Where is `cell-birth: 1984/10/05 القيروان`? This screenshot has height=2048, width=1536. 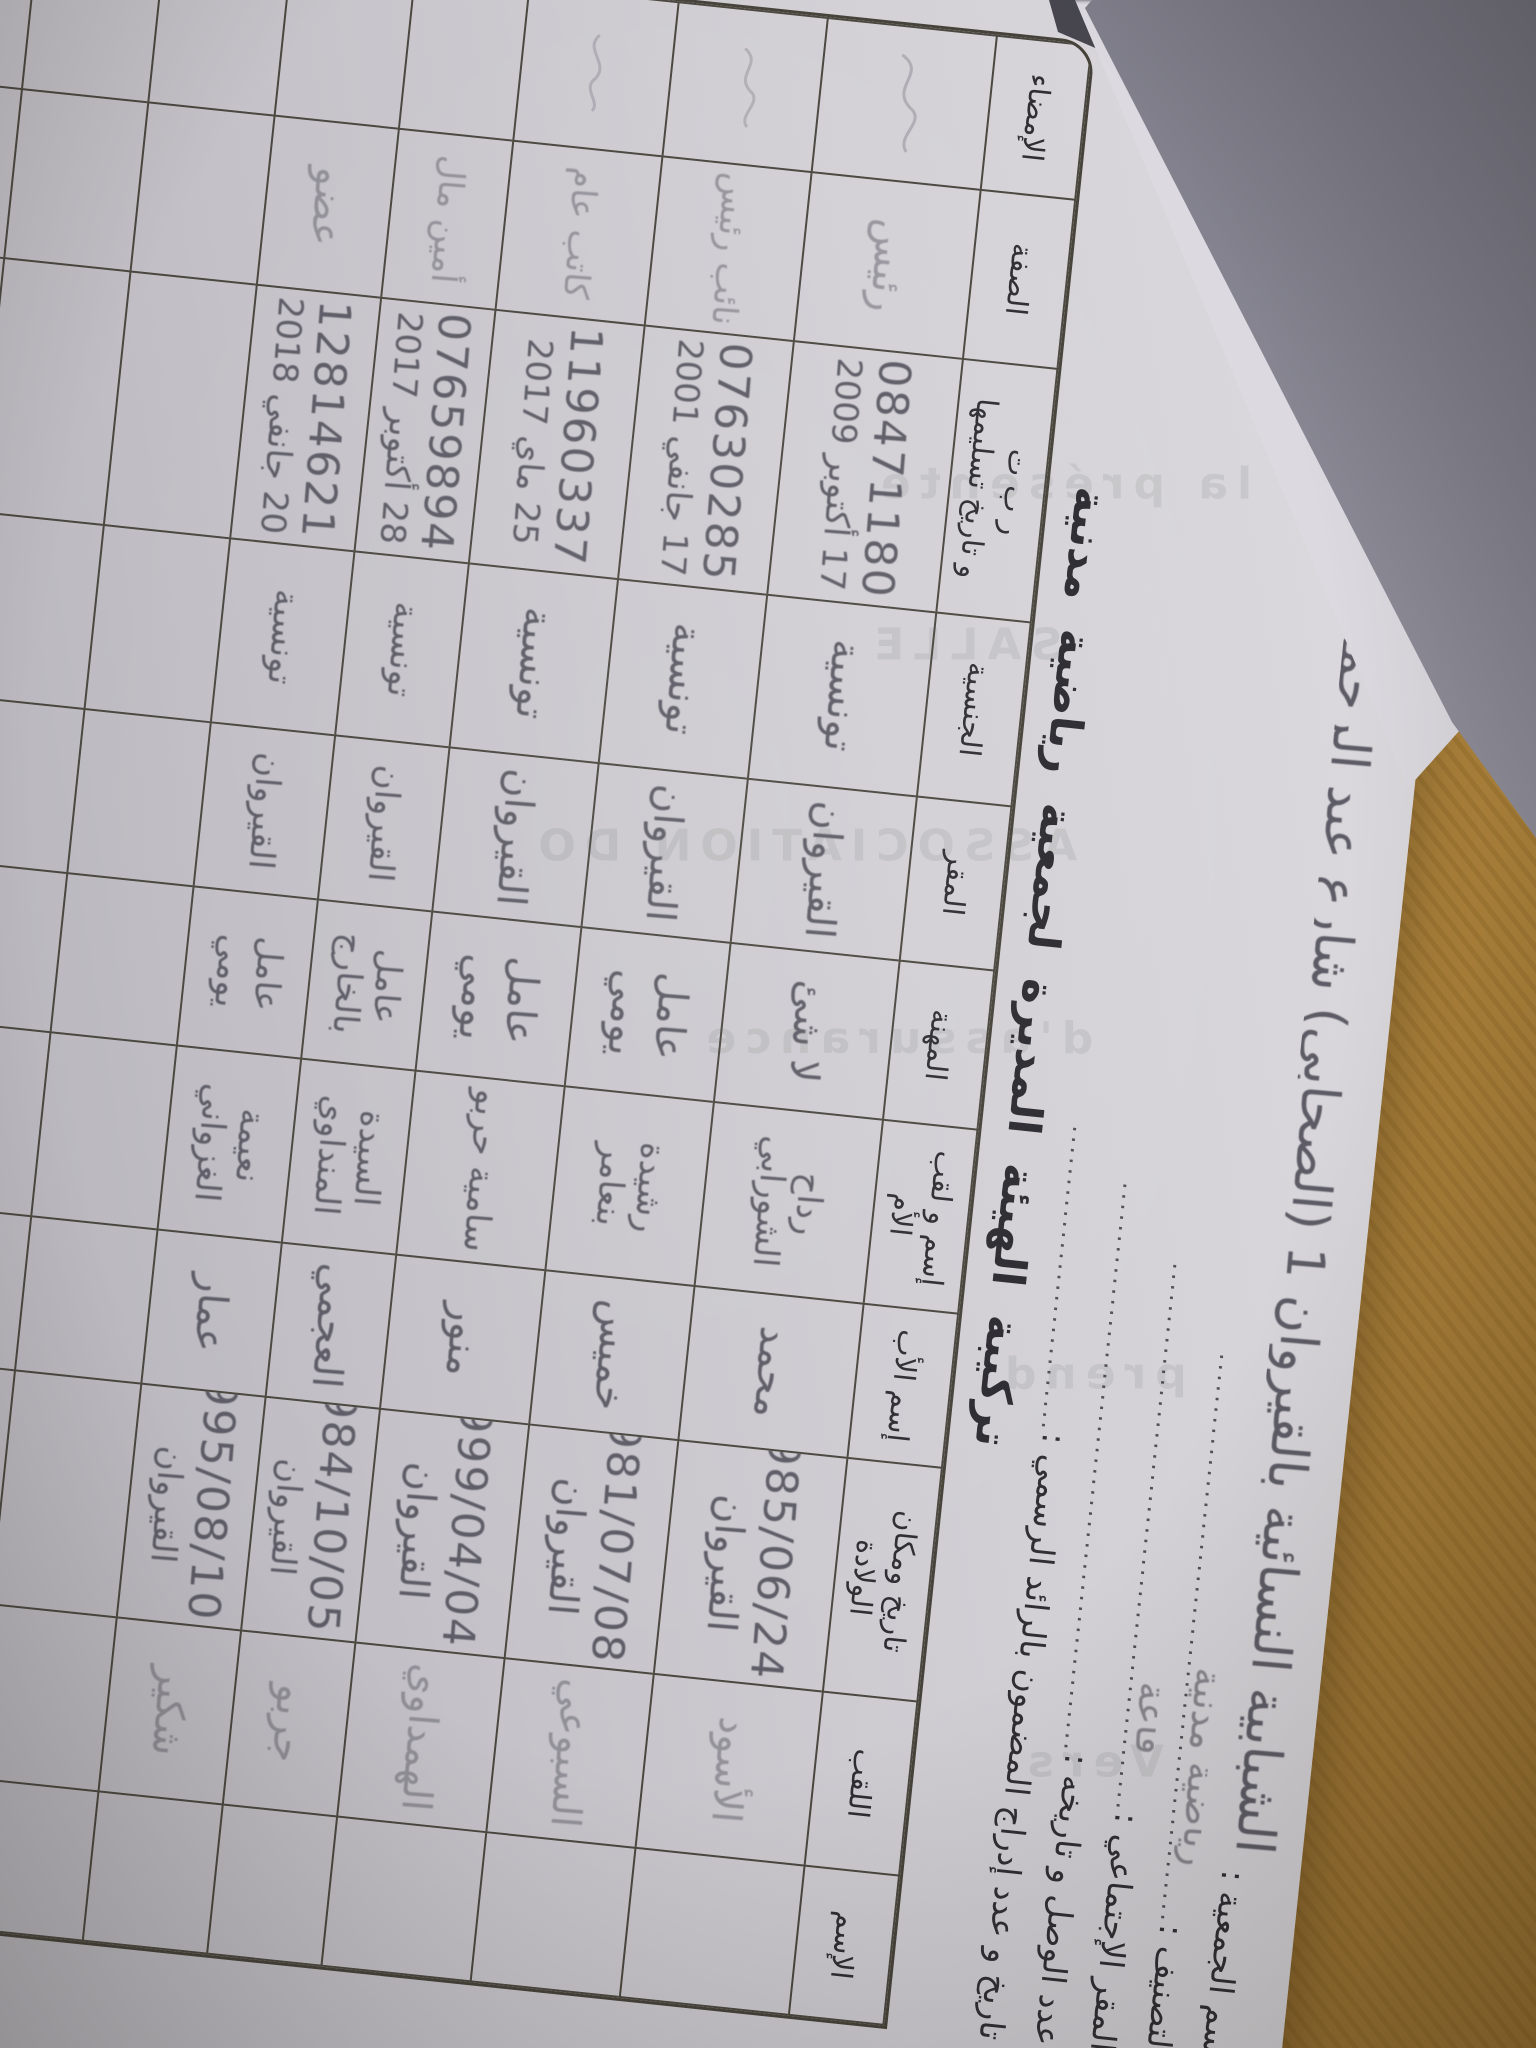 cell-birth: 1984/10/05 القيروان is located at coordinates (311, 1519).